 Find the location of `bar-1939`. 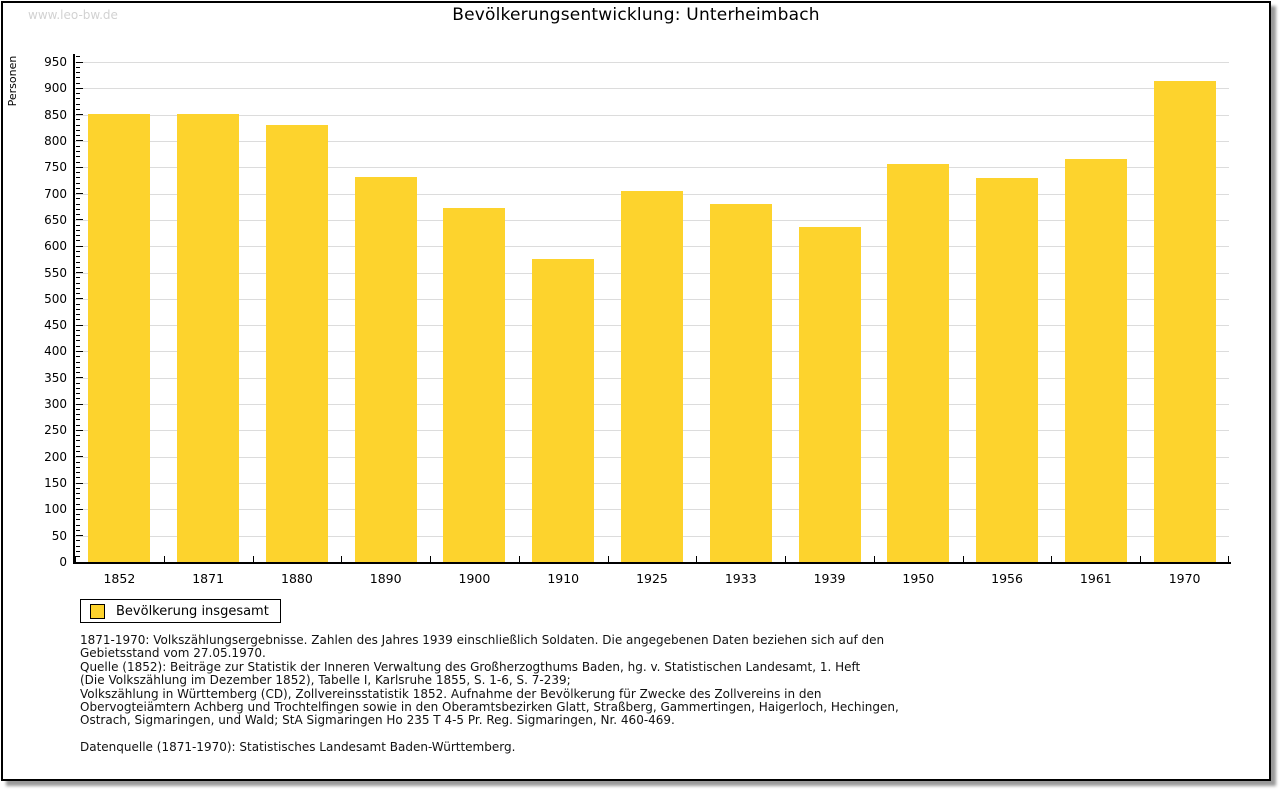

bar-1939 is located at coordinates (829, 394).